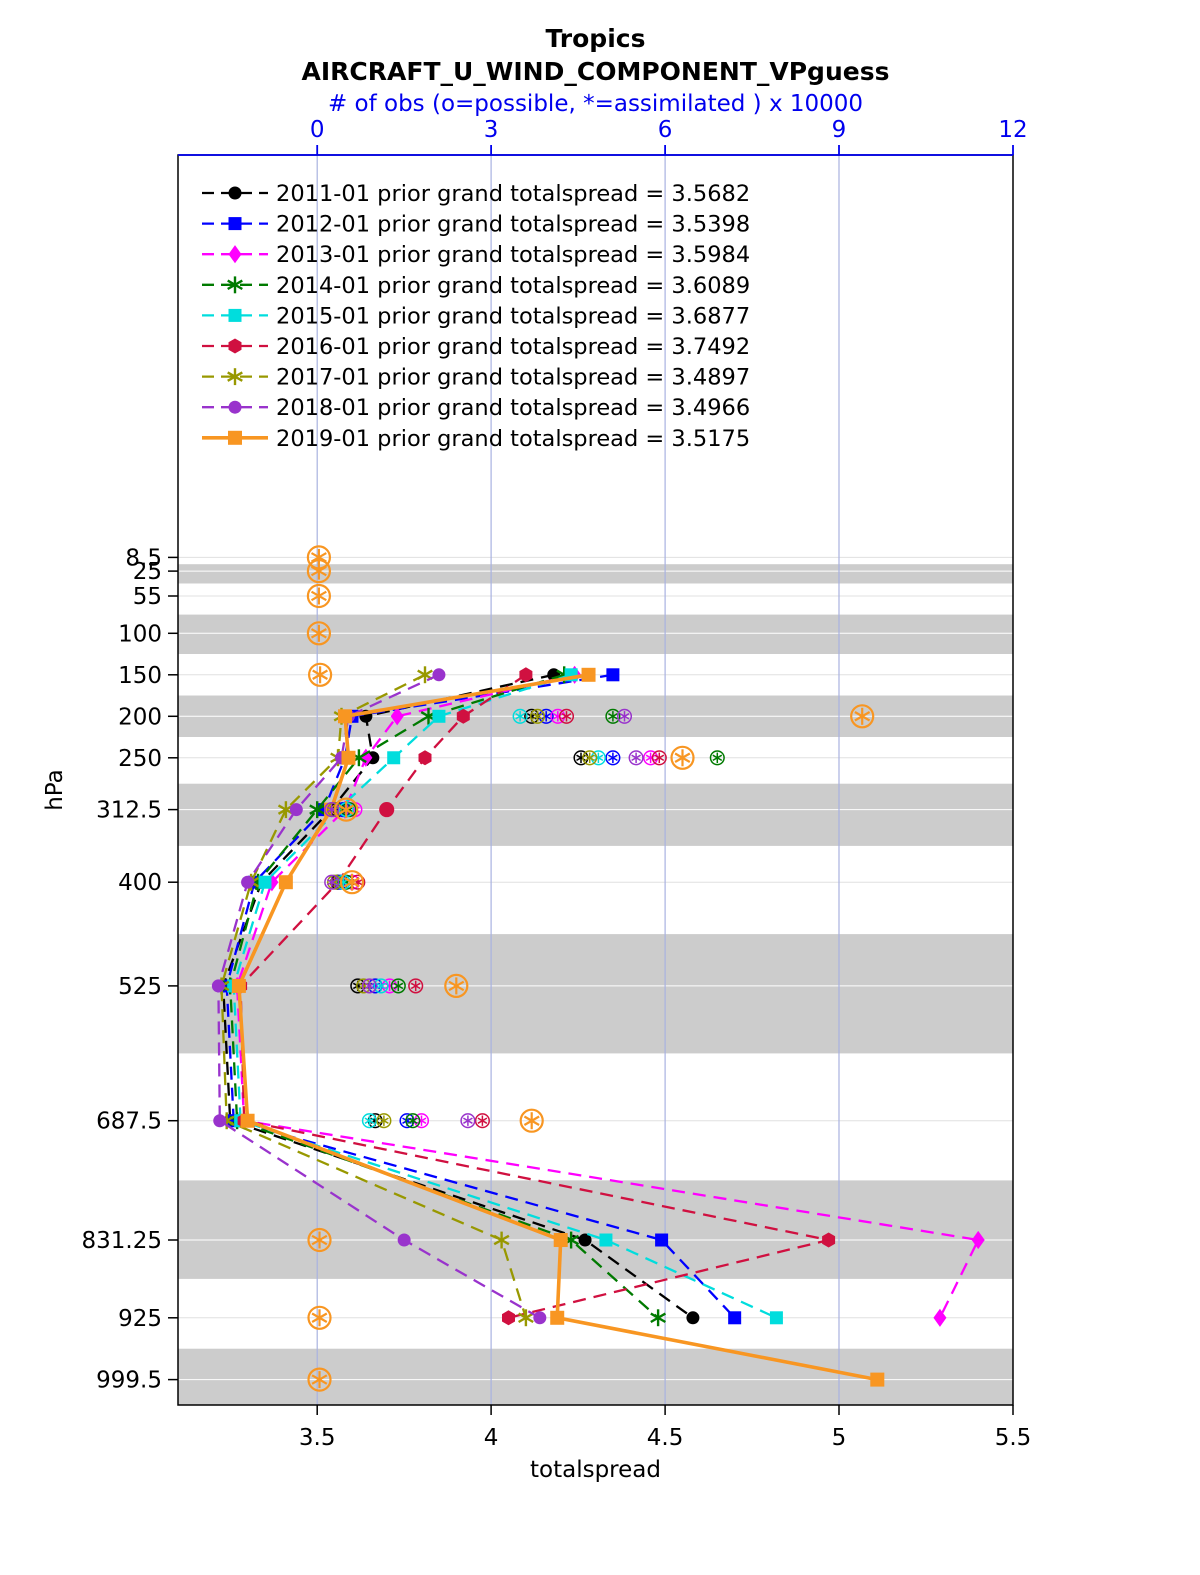  Describe the element at coordinates (147, 572) in the screenshot. I see `left-tick-label: 25` at that location.